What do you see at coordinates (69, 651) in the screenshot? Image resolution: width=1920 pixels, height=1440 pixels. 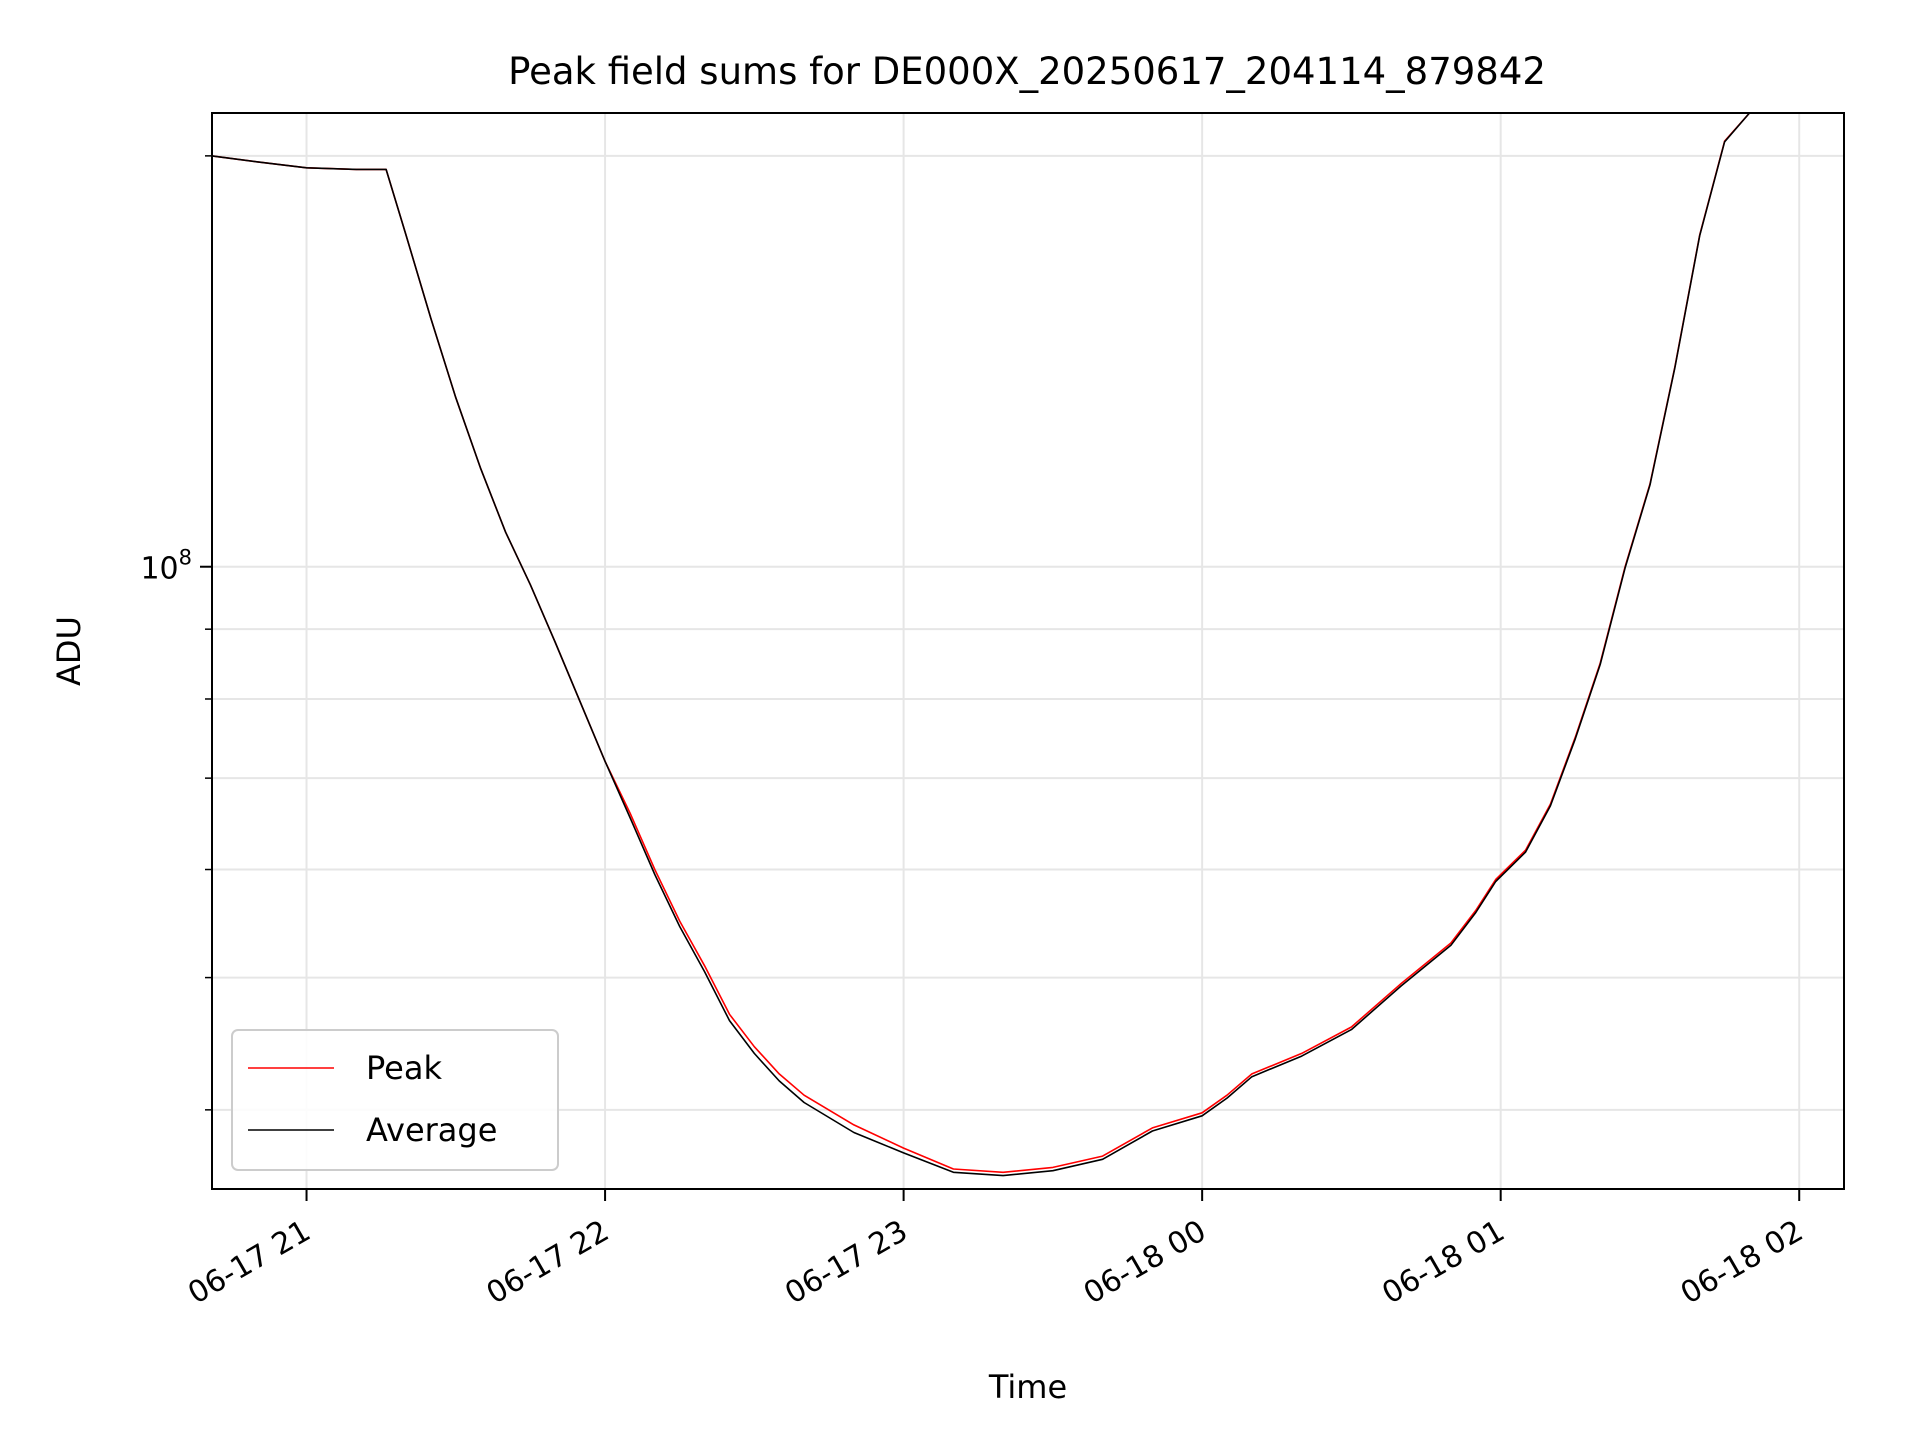 I see `y-axis-label: ADU` at bounding box center [69, 651].